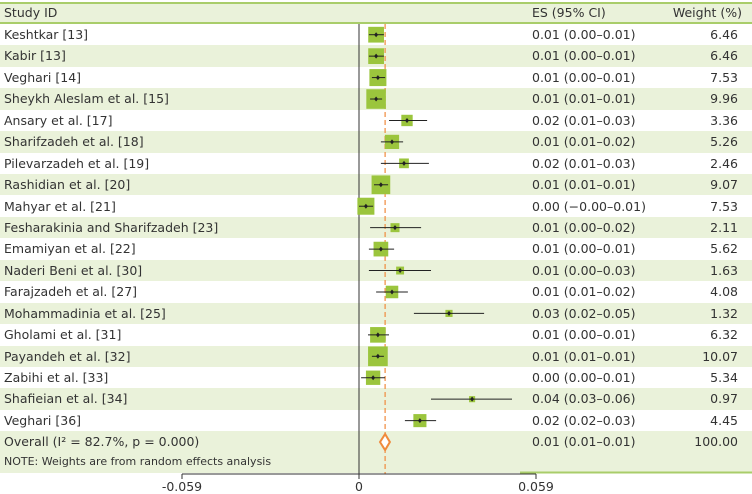 This screenshot has width=752, height=494. I want to click on x-tick-label: 0, so click(359, 486).